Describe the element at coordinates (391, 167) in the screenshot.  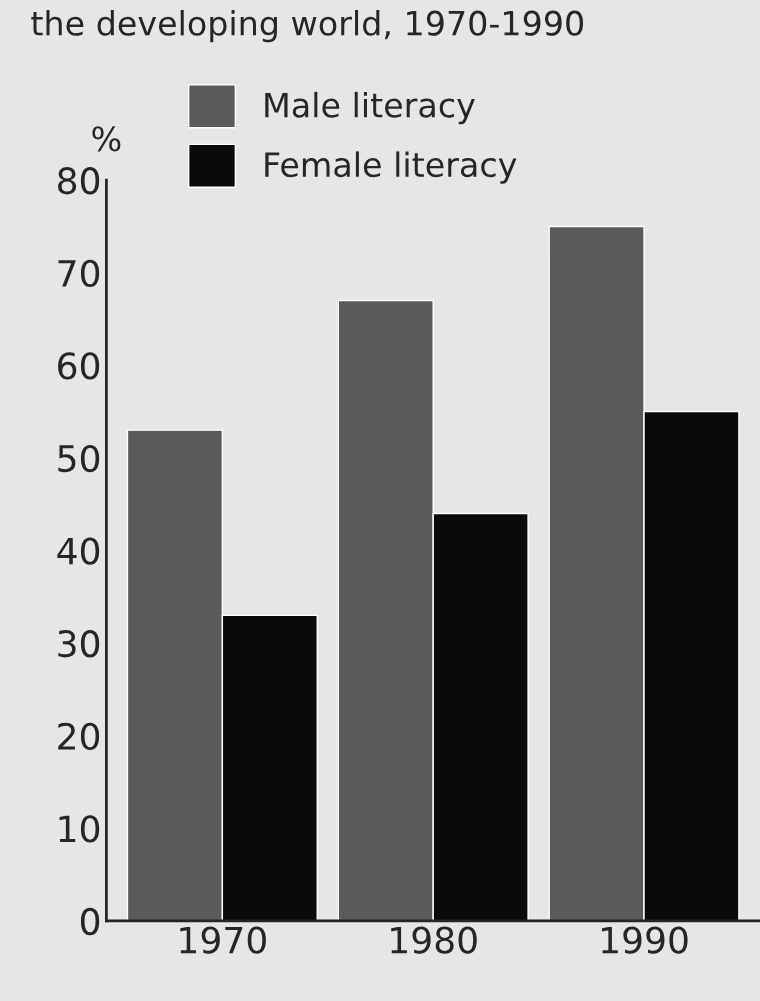
I see `legend-label: Female literacy` at that location.